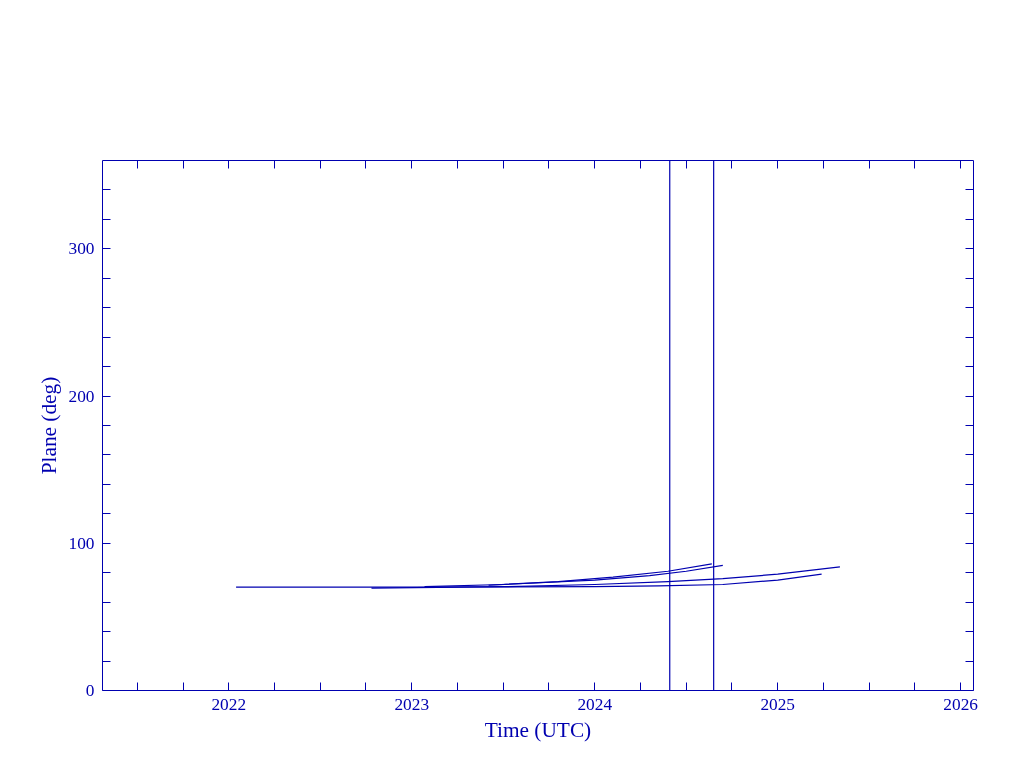 The height and width of the screenshot is (768, 1024). Describe the element at coordinates (778, 704) in the screenshot. I see `x-tick-label: 2025` at that location.